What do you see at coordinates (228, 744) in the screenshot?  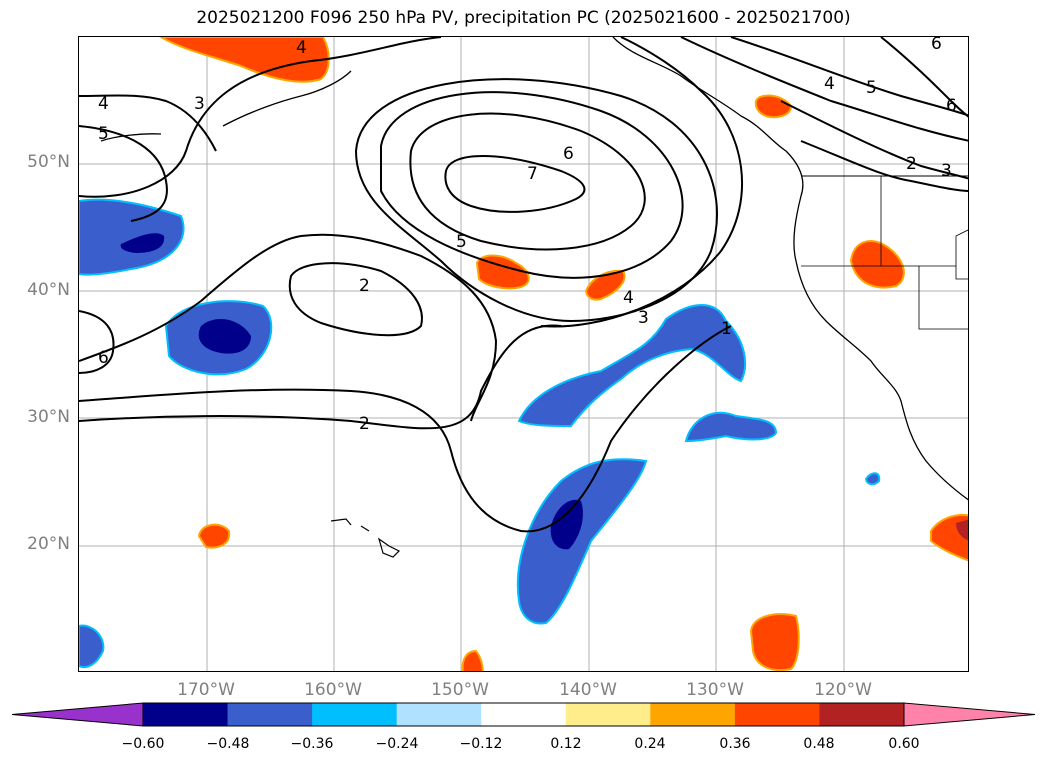 I see `colorbar-tick-label: −0.48` at bounding box center [228, 744].